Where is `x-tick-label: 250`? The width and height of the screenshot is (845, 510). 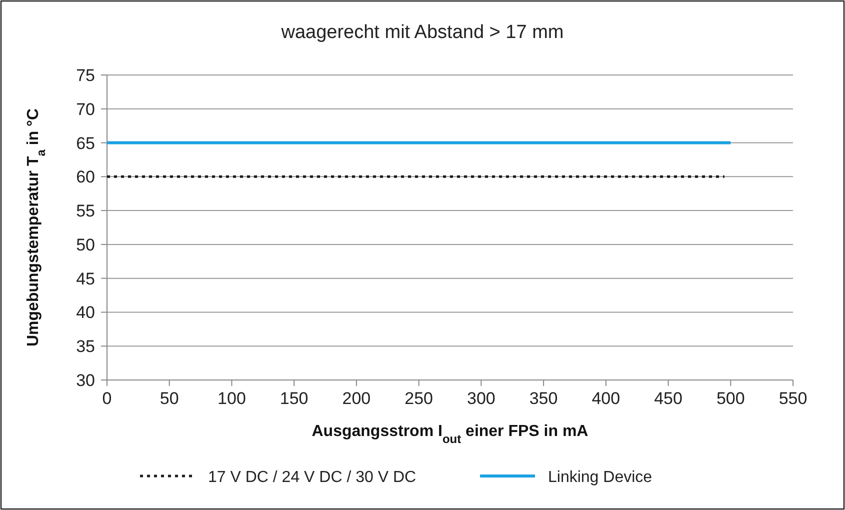 x-tick-label: 250 is located at coordinates (419, 398).